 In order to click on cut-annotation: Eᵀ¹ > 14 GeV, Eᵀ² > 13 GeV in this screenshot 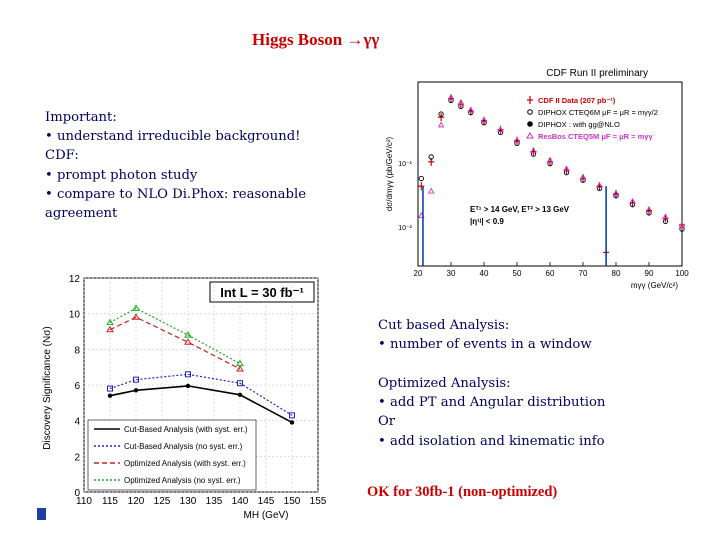, I will do `click(520, 209)`.